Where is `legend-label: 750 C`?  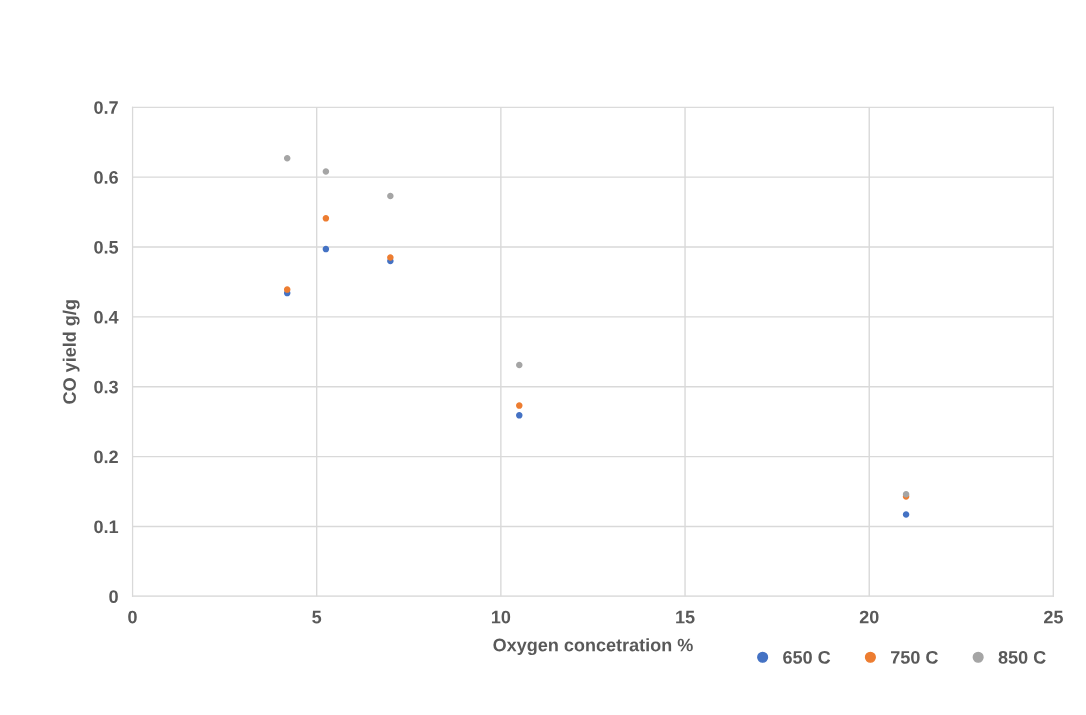 legend-label: 750 C is located at coordinates (914, 657).